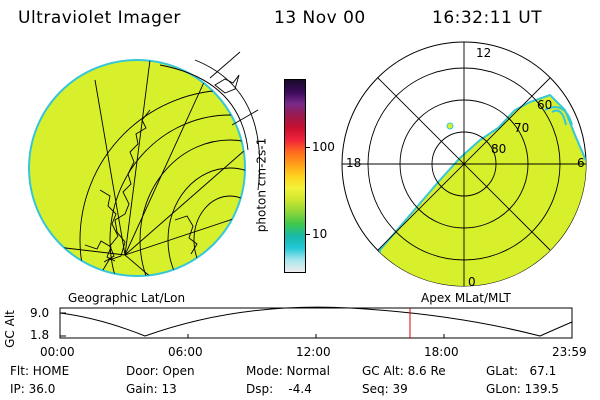 Image resolution: width=600 pixels, height=400 pixels. What do you see at coordinates (484, 53) in the screenshot?
I see `mlt-label-top: 12` at bounding box center [484, 53].